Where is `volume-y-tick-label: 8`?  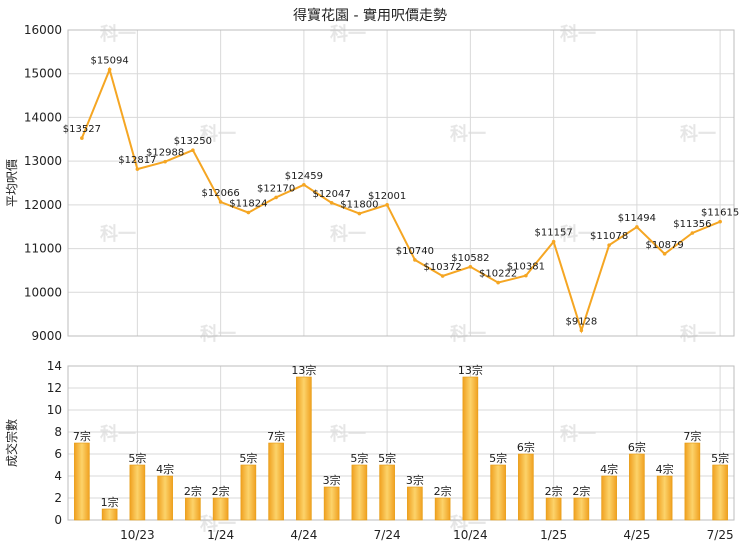
volume-y-tick-label: 8 is located at coordinates (58, 432).